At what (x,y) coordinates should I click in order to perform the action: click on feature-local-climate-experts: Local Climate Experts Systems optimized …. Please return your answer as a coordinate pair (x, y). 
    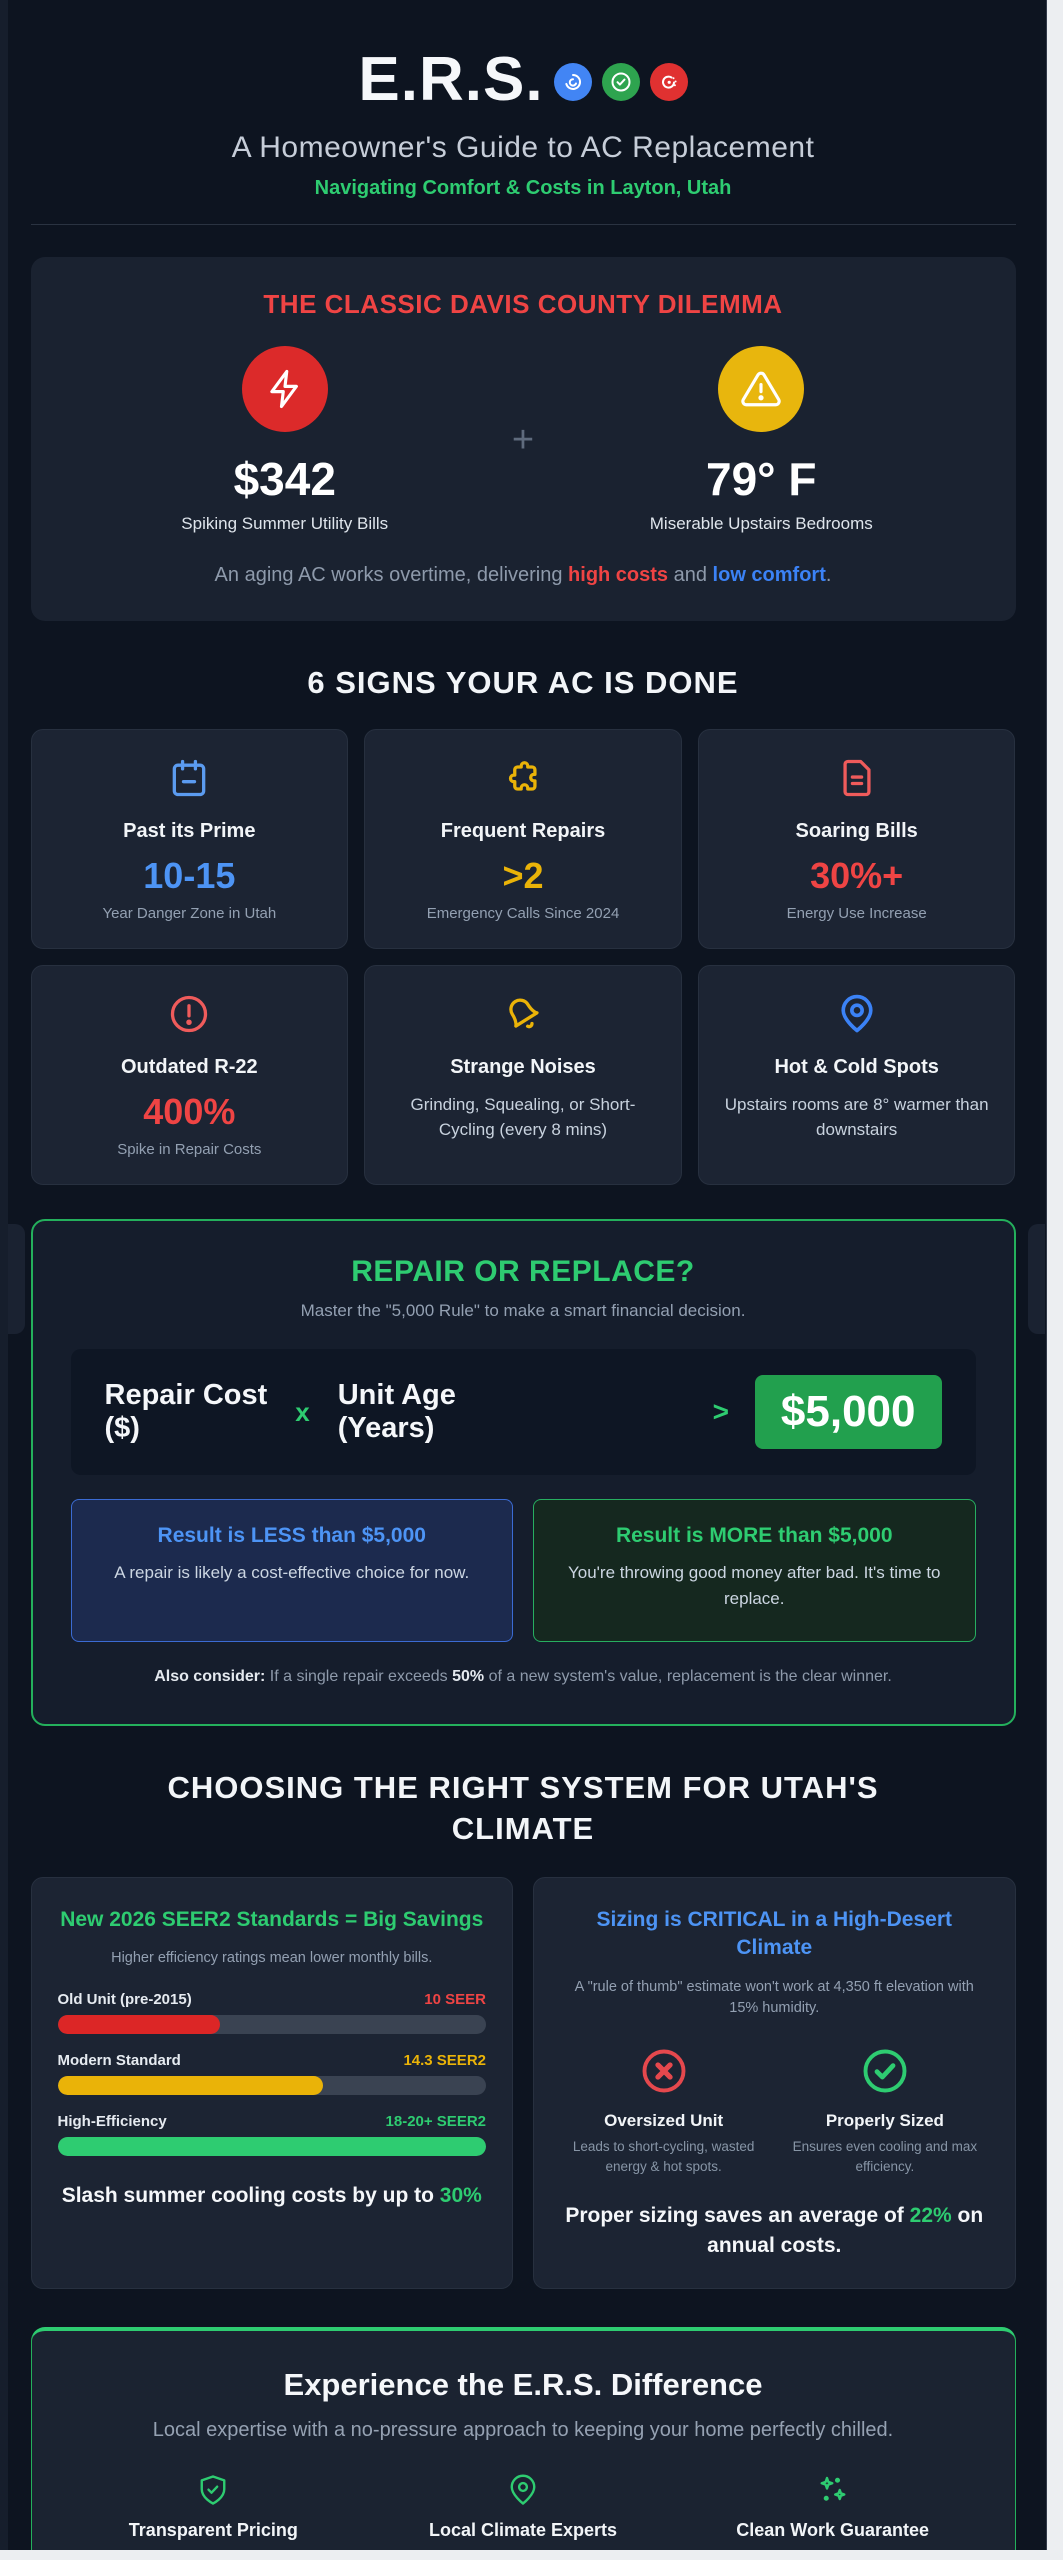
    Looking at the image, I should click on (523, 2511).